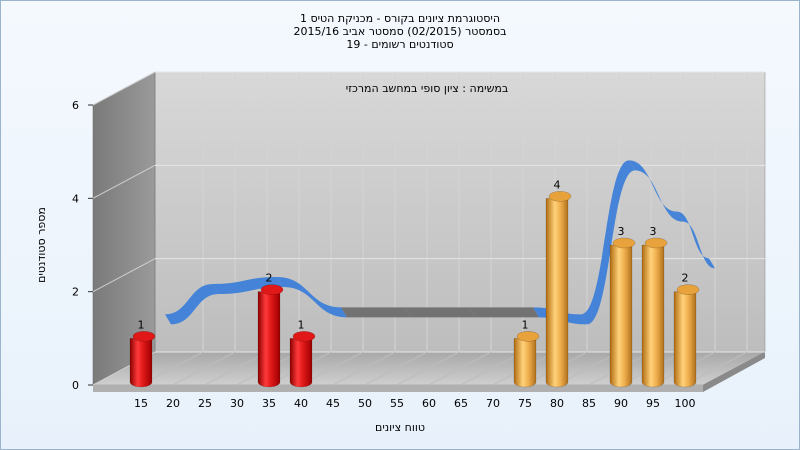 Image resolution: width=800 pixels, height=450 pixels. Describe the element at coordinates (621, 403) in the screenshot. I see `x-tick-label: 90` at that location.